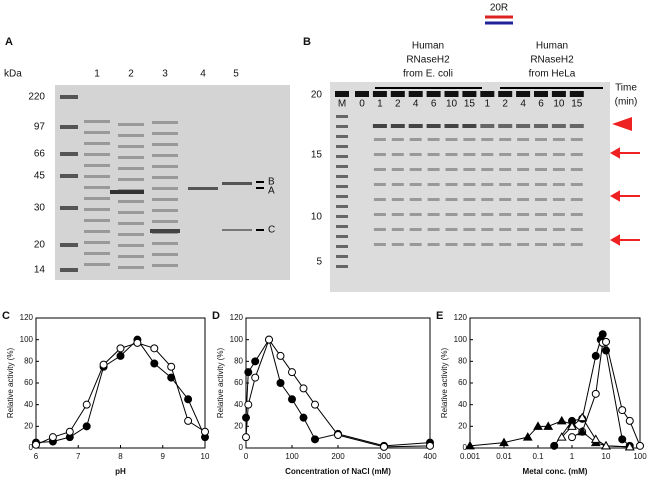  I want to click on x-tick-label: 9, so click(163, 456).